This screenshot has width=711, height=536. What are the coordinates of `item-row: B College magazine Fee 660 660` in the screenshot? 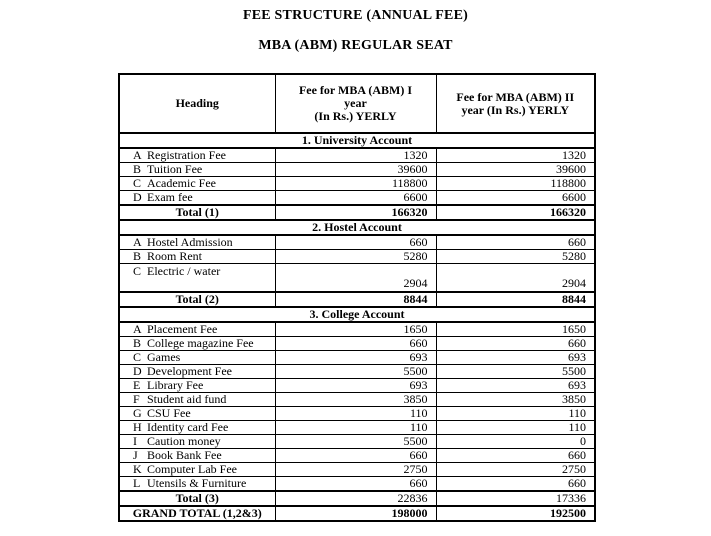 It's located at (357, 343).